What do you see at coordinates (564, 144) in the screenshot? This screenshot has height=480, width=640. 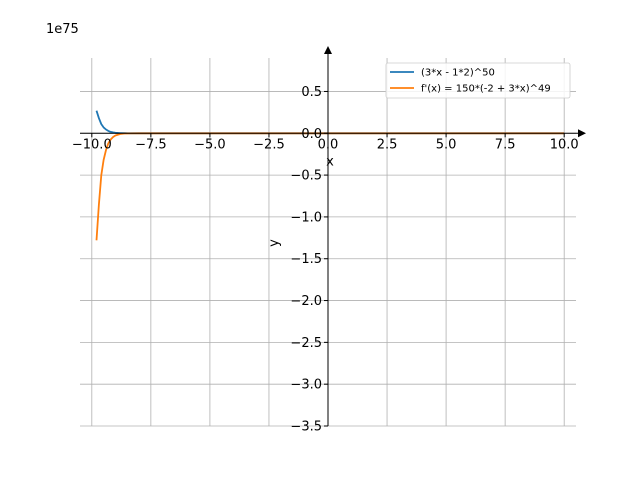 I see `x-tick-label: 10.0` at bounding box center [564, 144].